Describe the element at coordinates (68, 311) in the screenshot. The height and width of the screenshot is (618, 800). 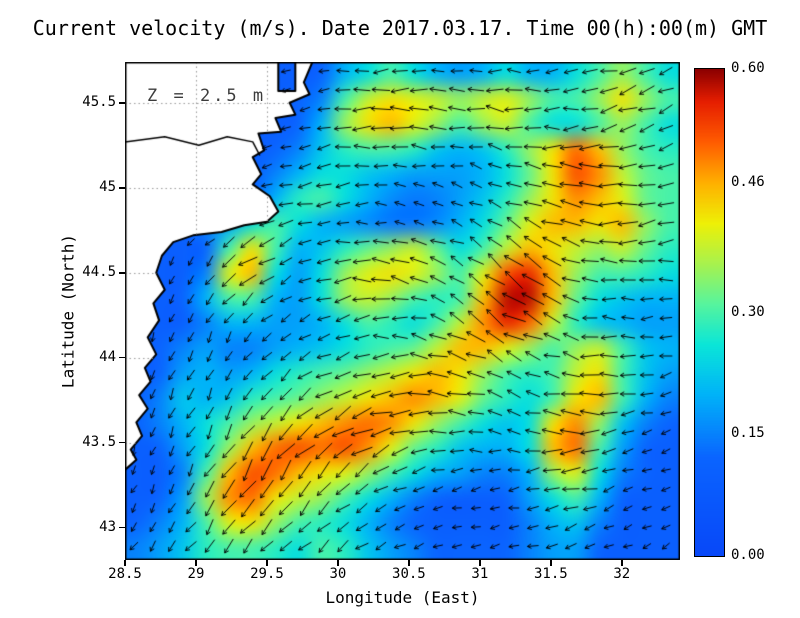
I see `y-axis-label: Latitude (North)` at that location.